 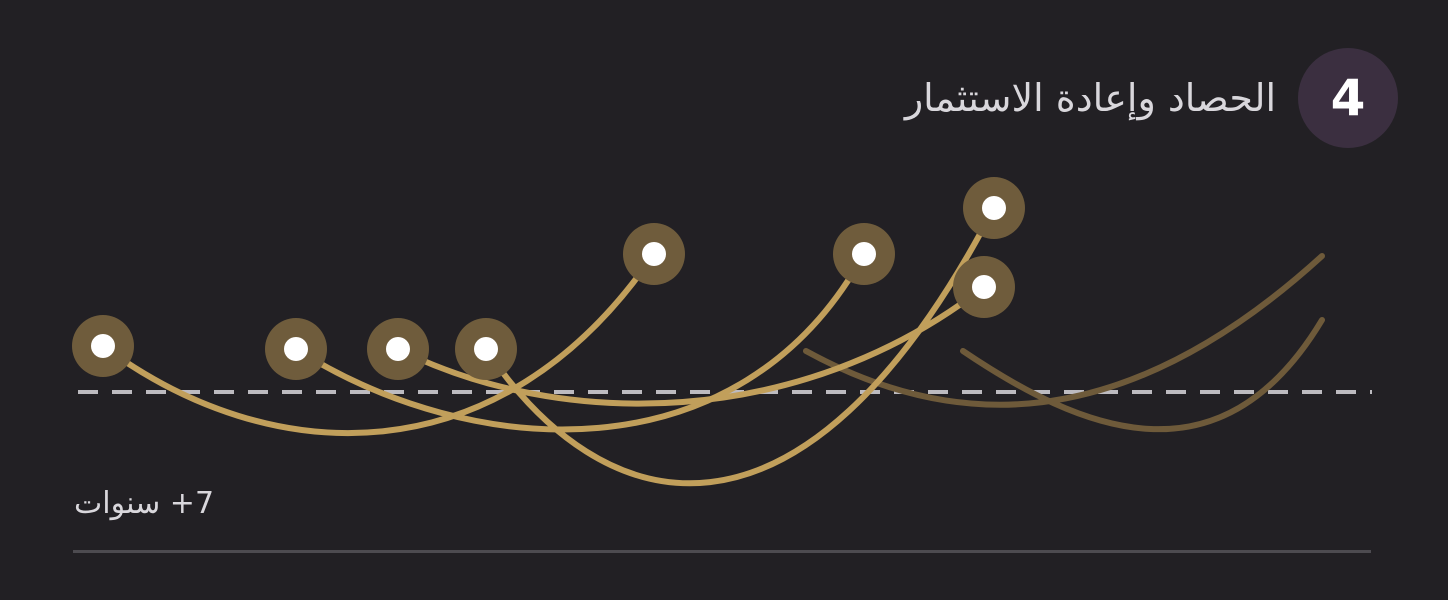 I want to click on step-number: 4, so click(x=1348, y=98).